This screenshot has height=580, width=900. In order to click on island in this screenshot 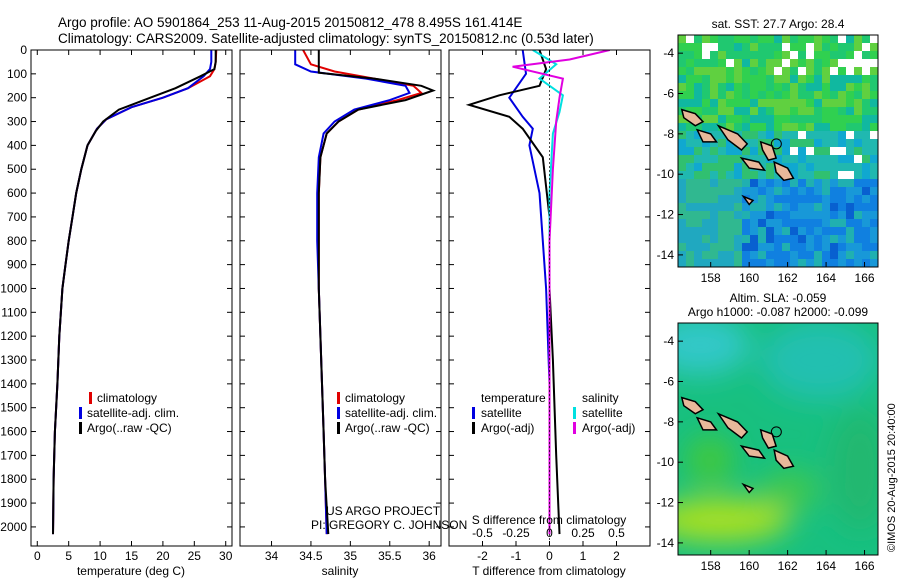, I will do `click(706, 135)`.